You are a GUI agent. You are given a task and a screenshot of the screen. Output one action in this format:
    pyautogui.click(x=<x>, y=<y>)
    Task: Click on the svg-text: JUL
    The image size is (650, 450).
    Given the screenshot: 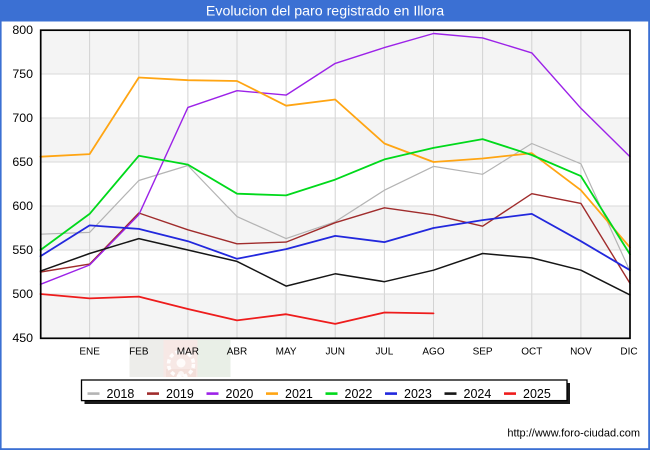 What is the action you would take?
    pyautogui.click(x=385, y=352)
    